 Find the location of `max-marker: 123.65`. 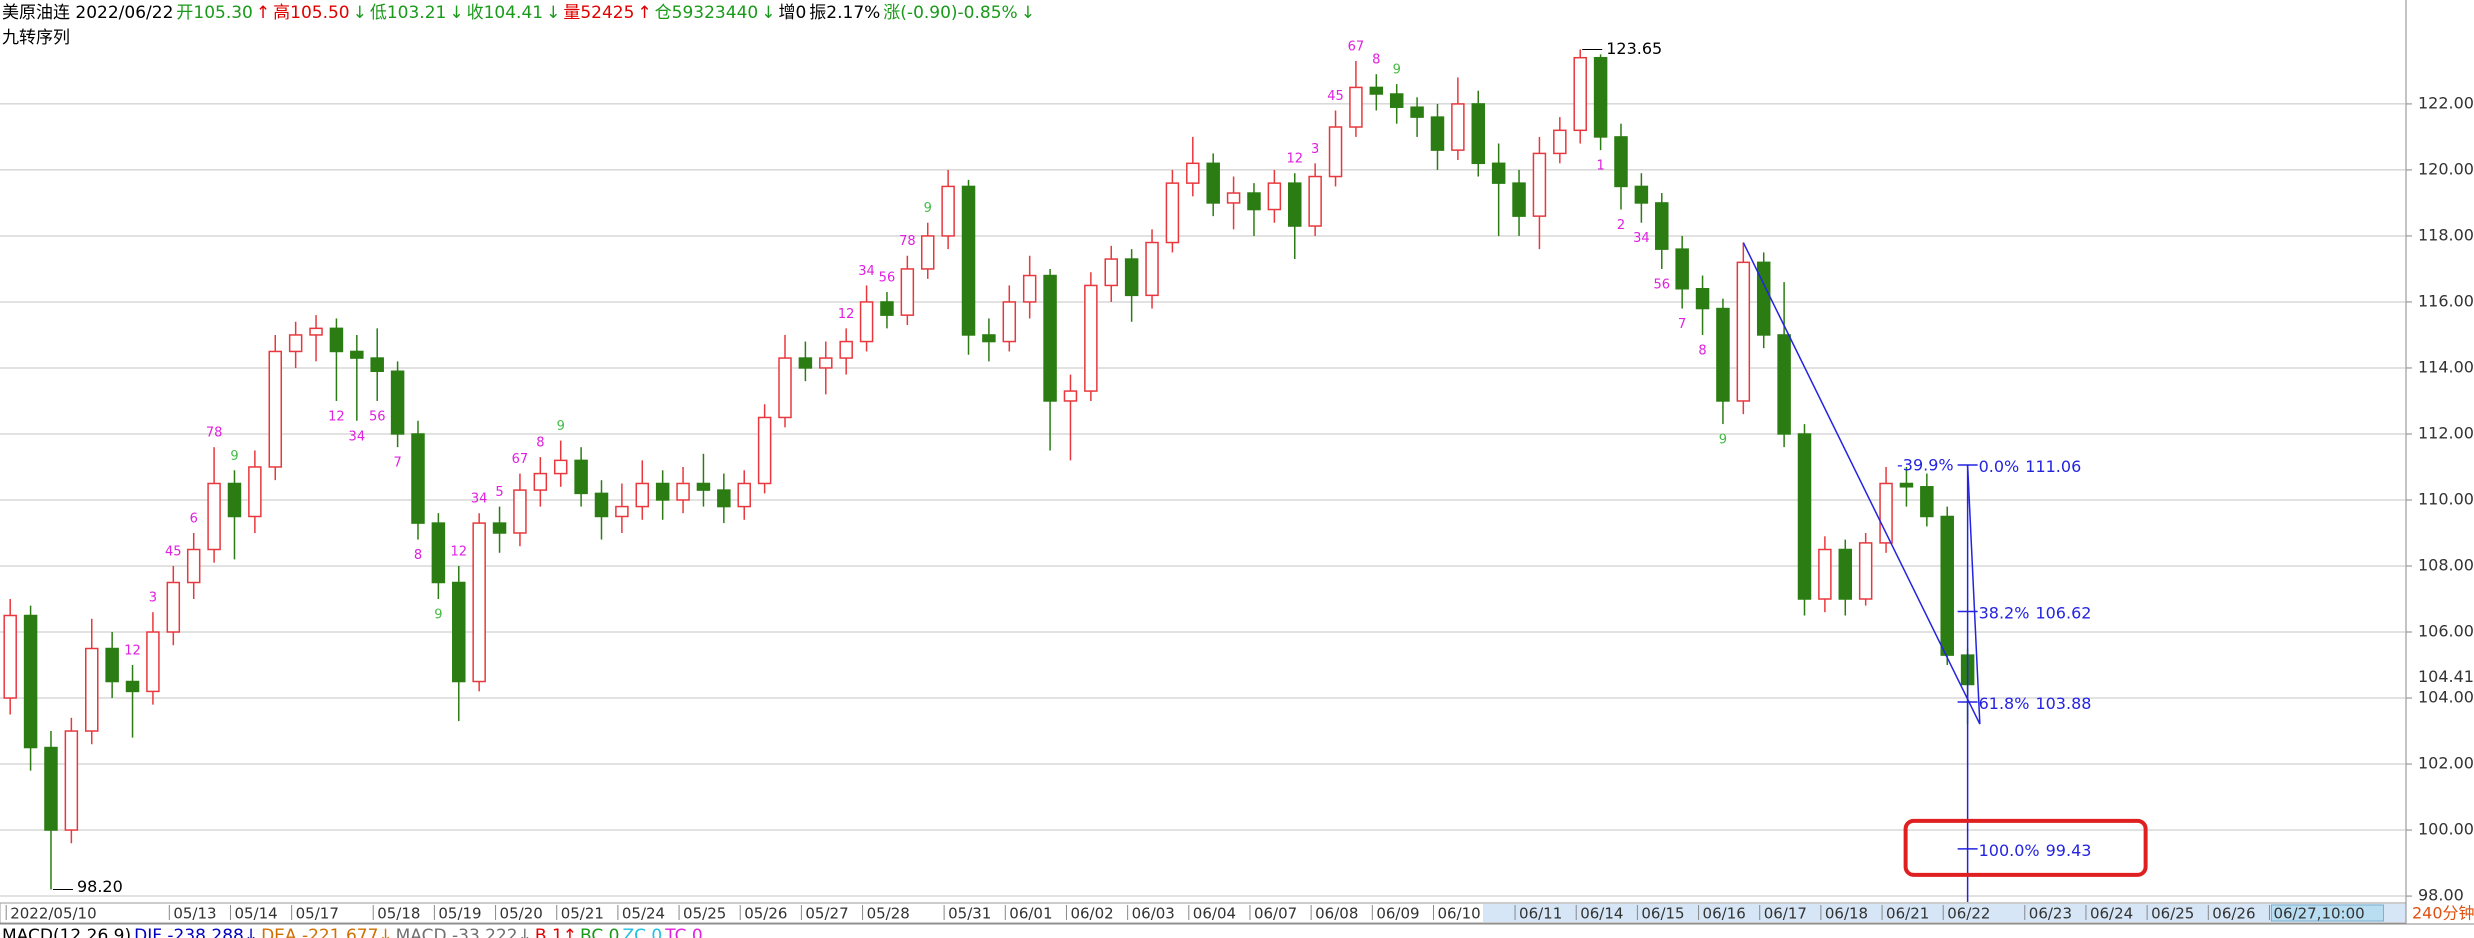

max-marker: 123.65 is located at coordinates (1634, 48).